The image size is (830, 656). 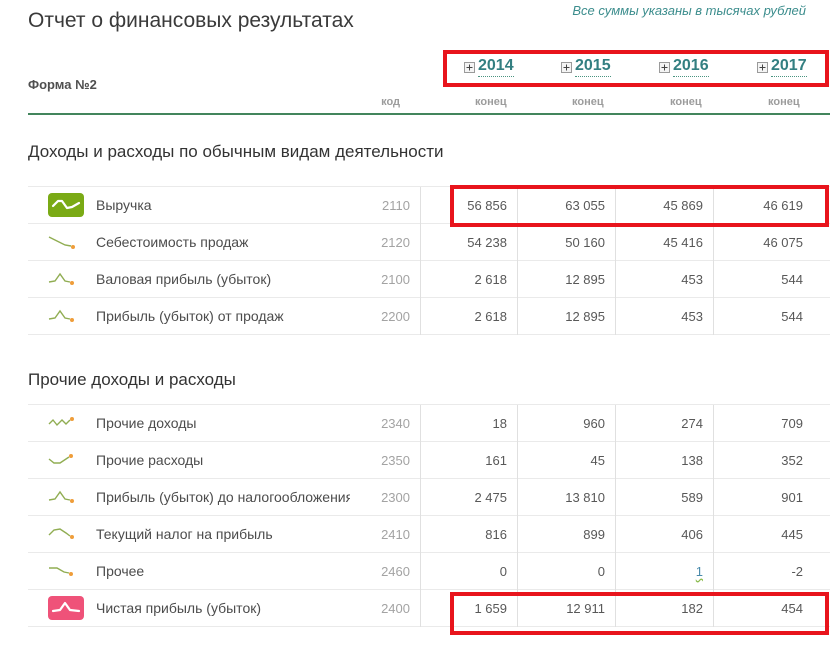 I want to click on value-cell: 899, so click(x=566, y=534).